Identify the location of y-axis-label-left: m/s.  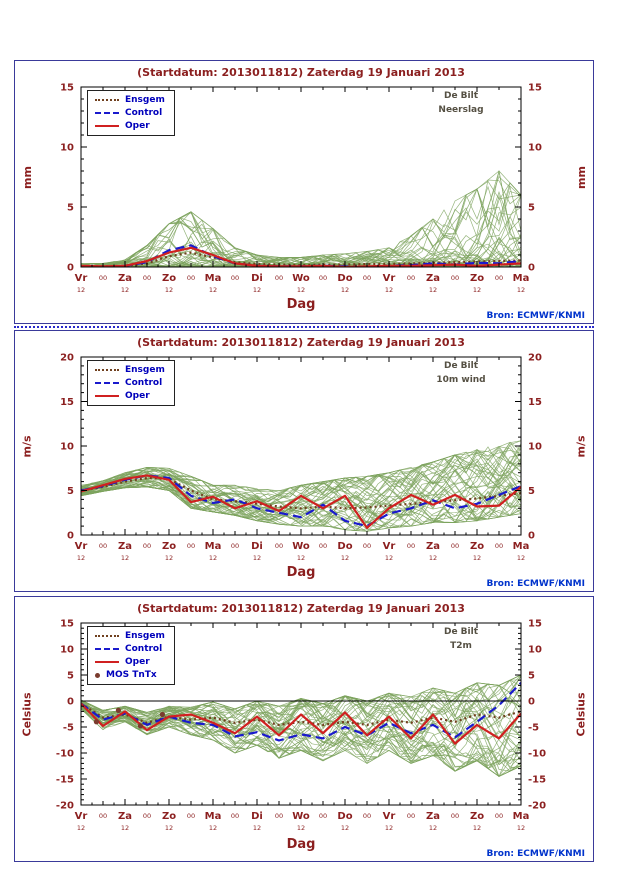
(27, 446).